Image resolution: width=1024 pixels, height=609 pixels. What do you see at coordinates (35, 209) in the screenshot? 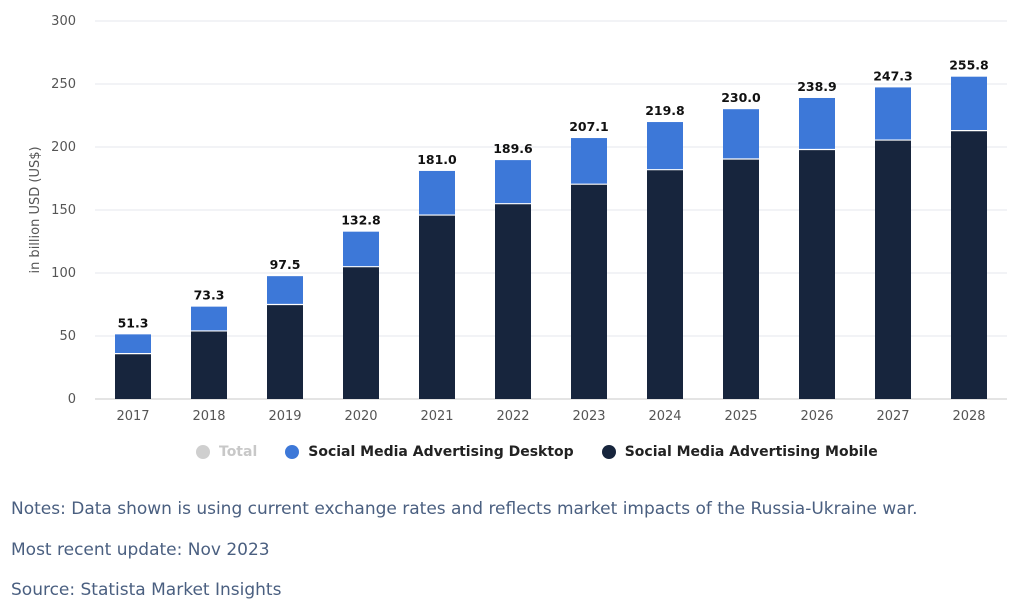
I see `y-axis-title: in billion USD (US$)` at bounding box center [35, 209].